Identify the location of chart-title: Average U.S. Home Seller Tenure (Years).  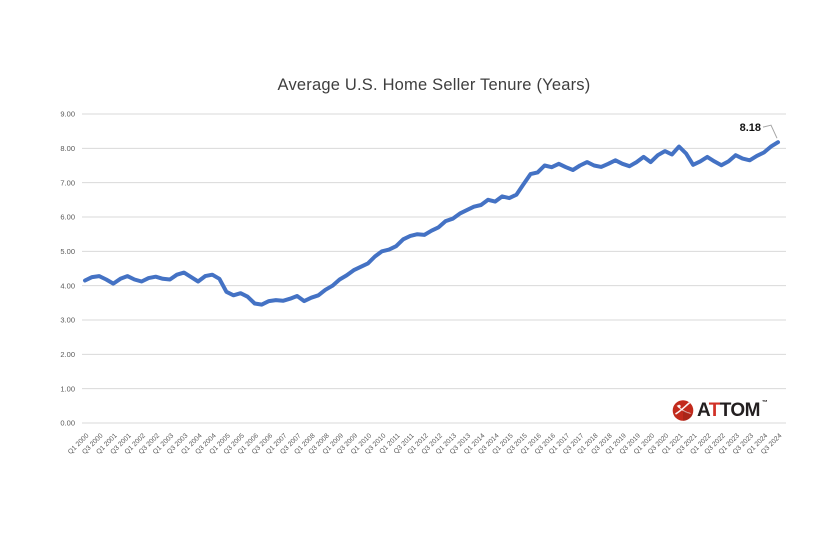
(434, 85).